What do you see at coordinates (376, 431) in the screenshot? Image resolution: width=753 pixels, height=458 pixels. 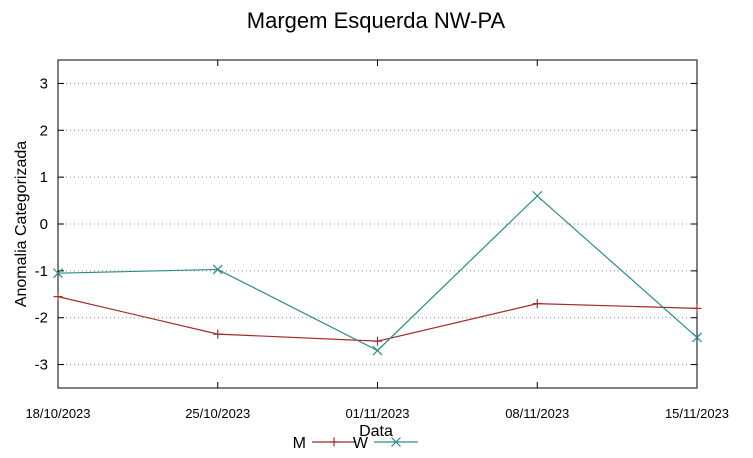 I see `x-axis-label: Data` at bounding box center [376, 431].